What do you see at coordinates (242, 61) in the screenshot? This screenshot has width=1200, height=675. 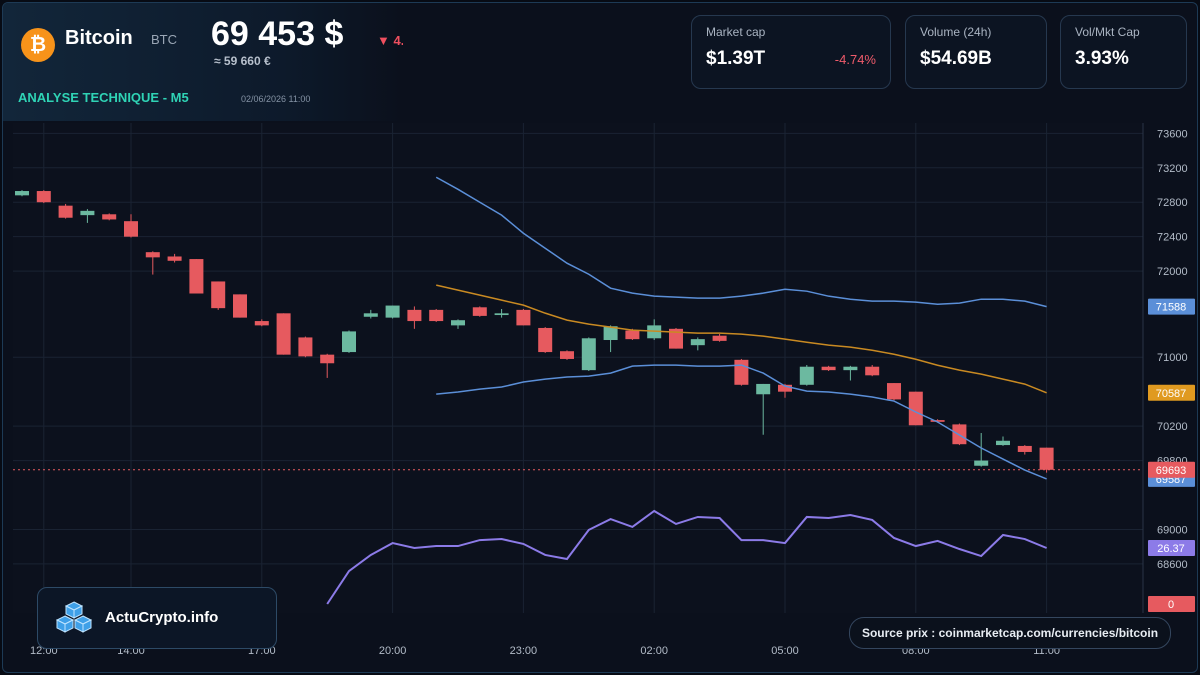 I see `price-eur: ≈ 59 660 €` at bounding box center [242, 61].